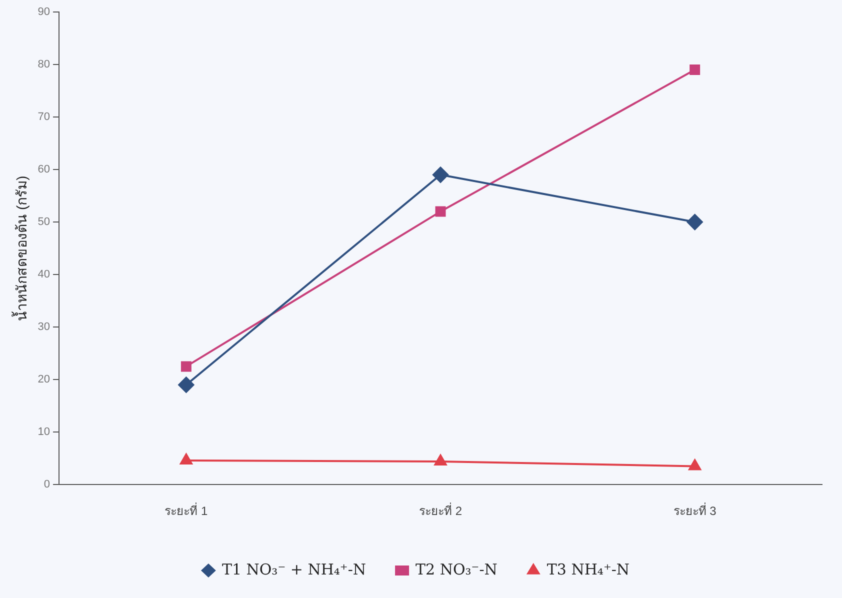 The height and width of the screenshot is (598, 842). Describe the element at coordinates (44, 64) in the screenshot. I see `y-tick-label: 80` at that location.